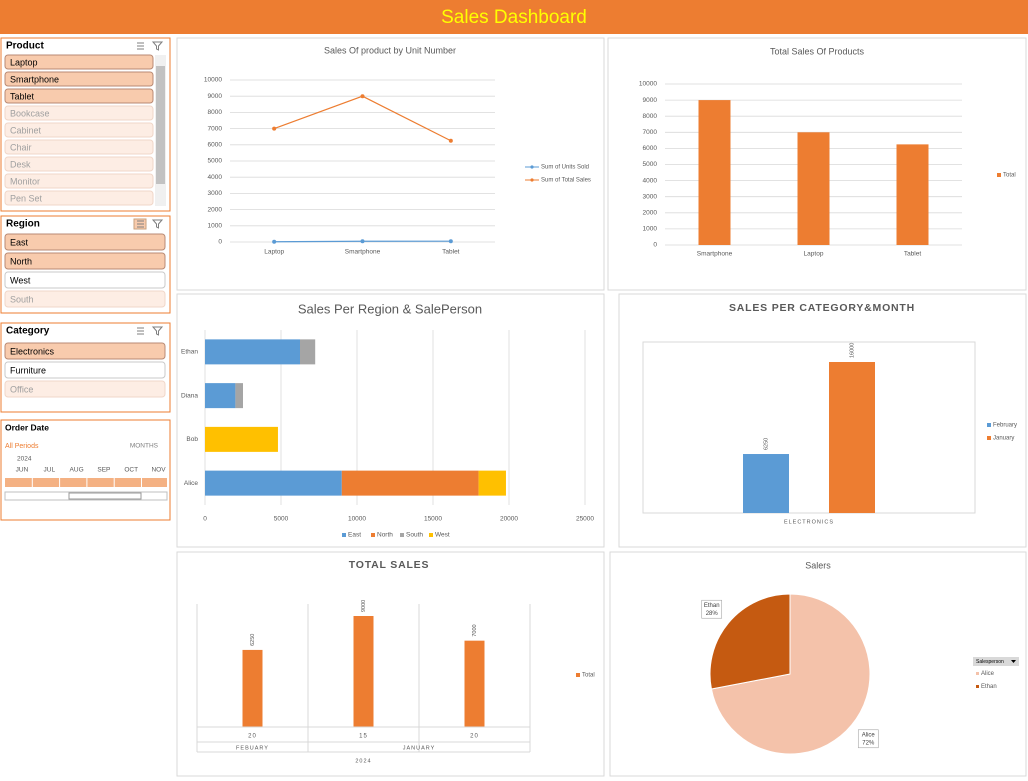 This screenshot has height=781, width=1028. Describe the element at coordinates (474, 737) in the screenshot. I see `x-tick-label: 20` at that location.